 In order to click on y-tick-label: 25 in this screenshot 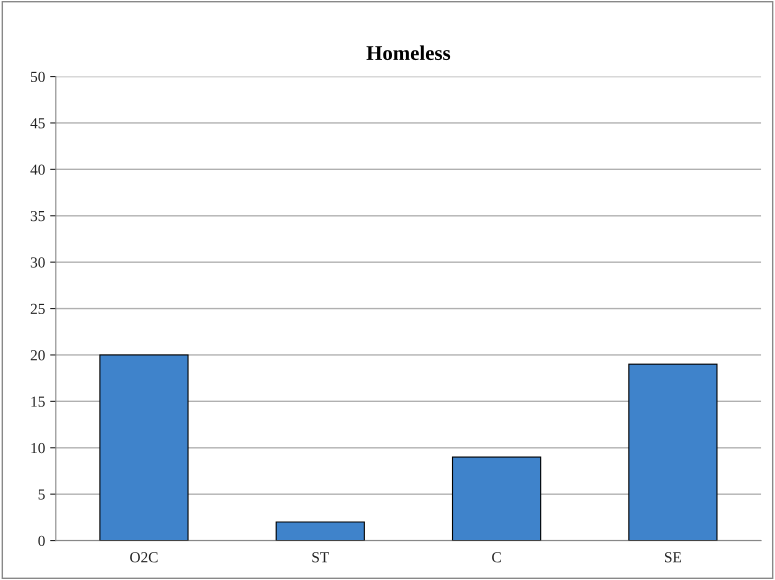, I will do `click(37, 309)`.